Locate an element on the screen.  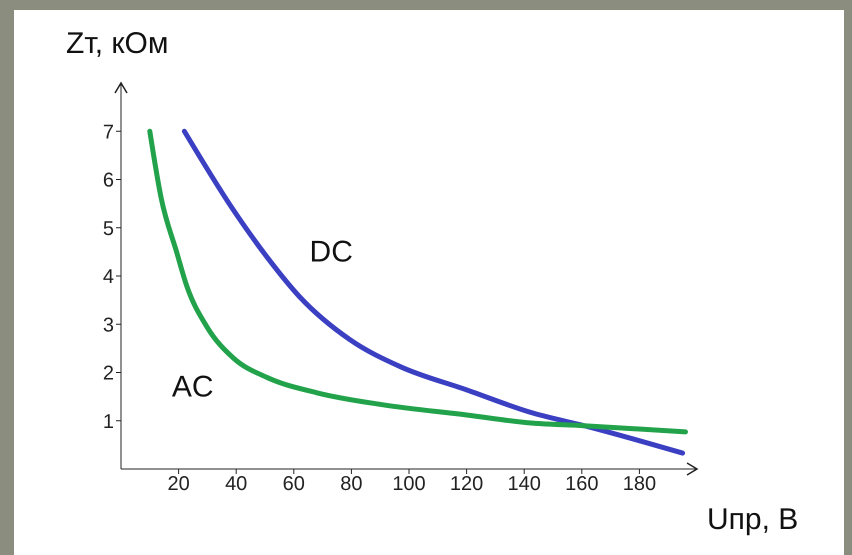
y-tick-label: 7 is located at coordinates (108, 132).